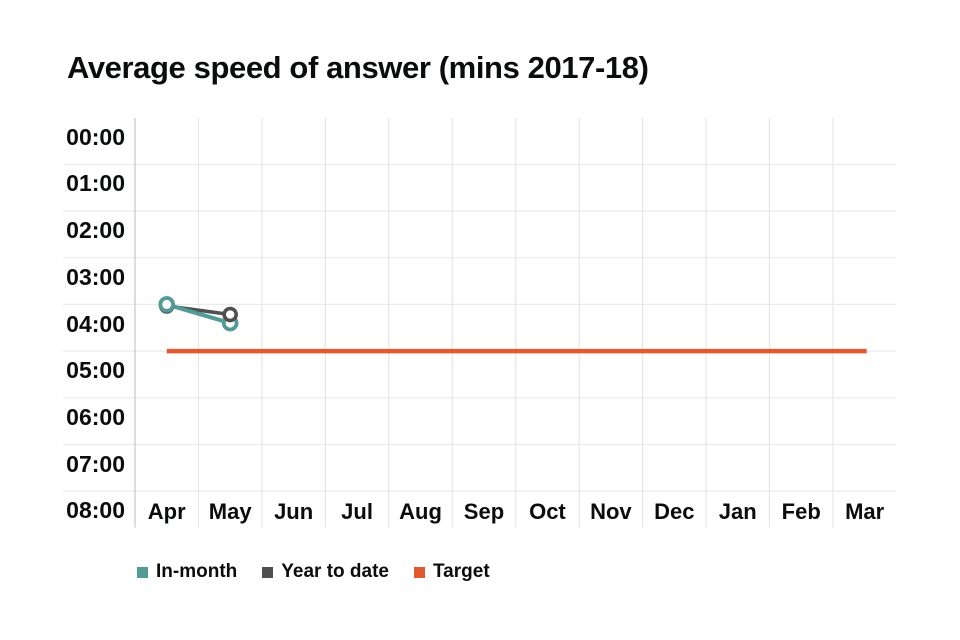 The image size is (960, 640). What do you see at coordinates (95, 510) in the screenshot?
I see `y-tick-label: 08:00` at bounding box center [95, 510].